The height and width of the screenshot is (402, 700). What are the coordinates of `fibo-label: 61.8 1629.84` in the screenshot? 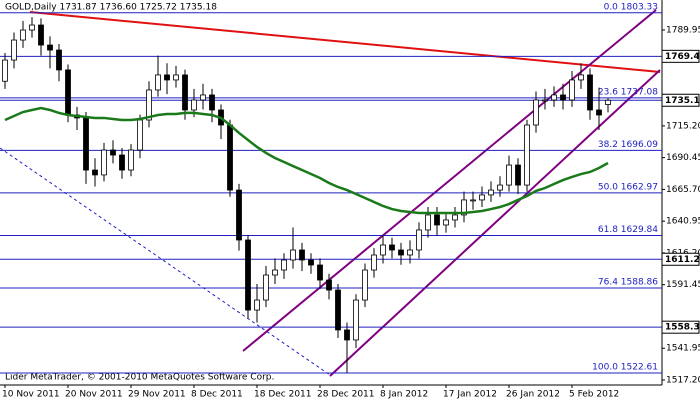 It's located at (628, 230).